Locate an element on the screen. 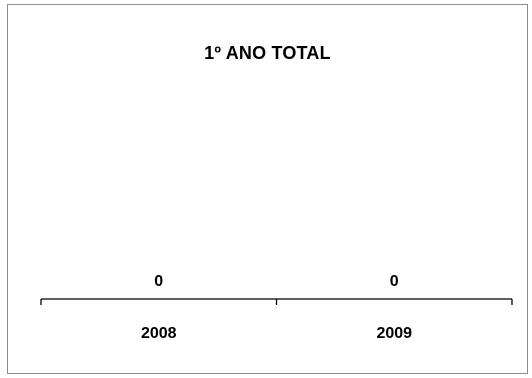 This screenshot has width=532, height=378. data-label-2008: 0 is located at coordinates (158, 281).